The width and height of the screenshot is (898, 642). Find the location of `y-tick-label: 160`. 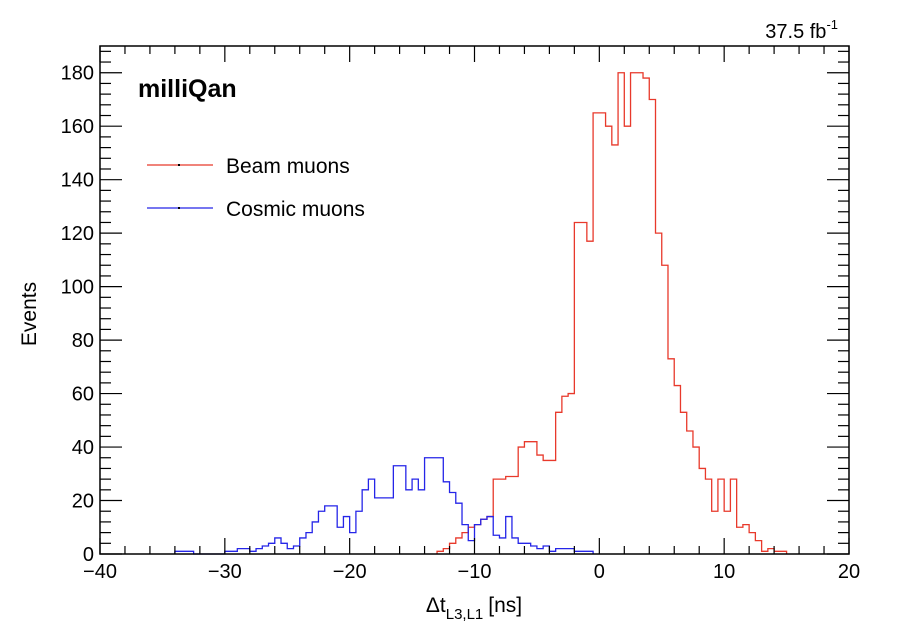

y-tick-label: 160 is located at coordinates (77, 127).